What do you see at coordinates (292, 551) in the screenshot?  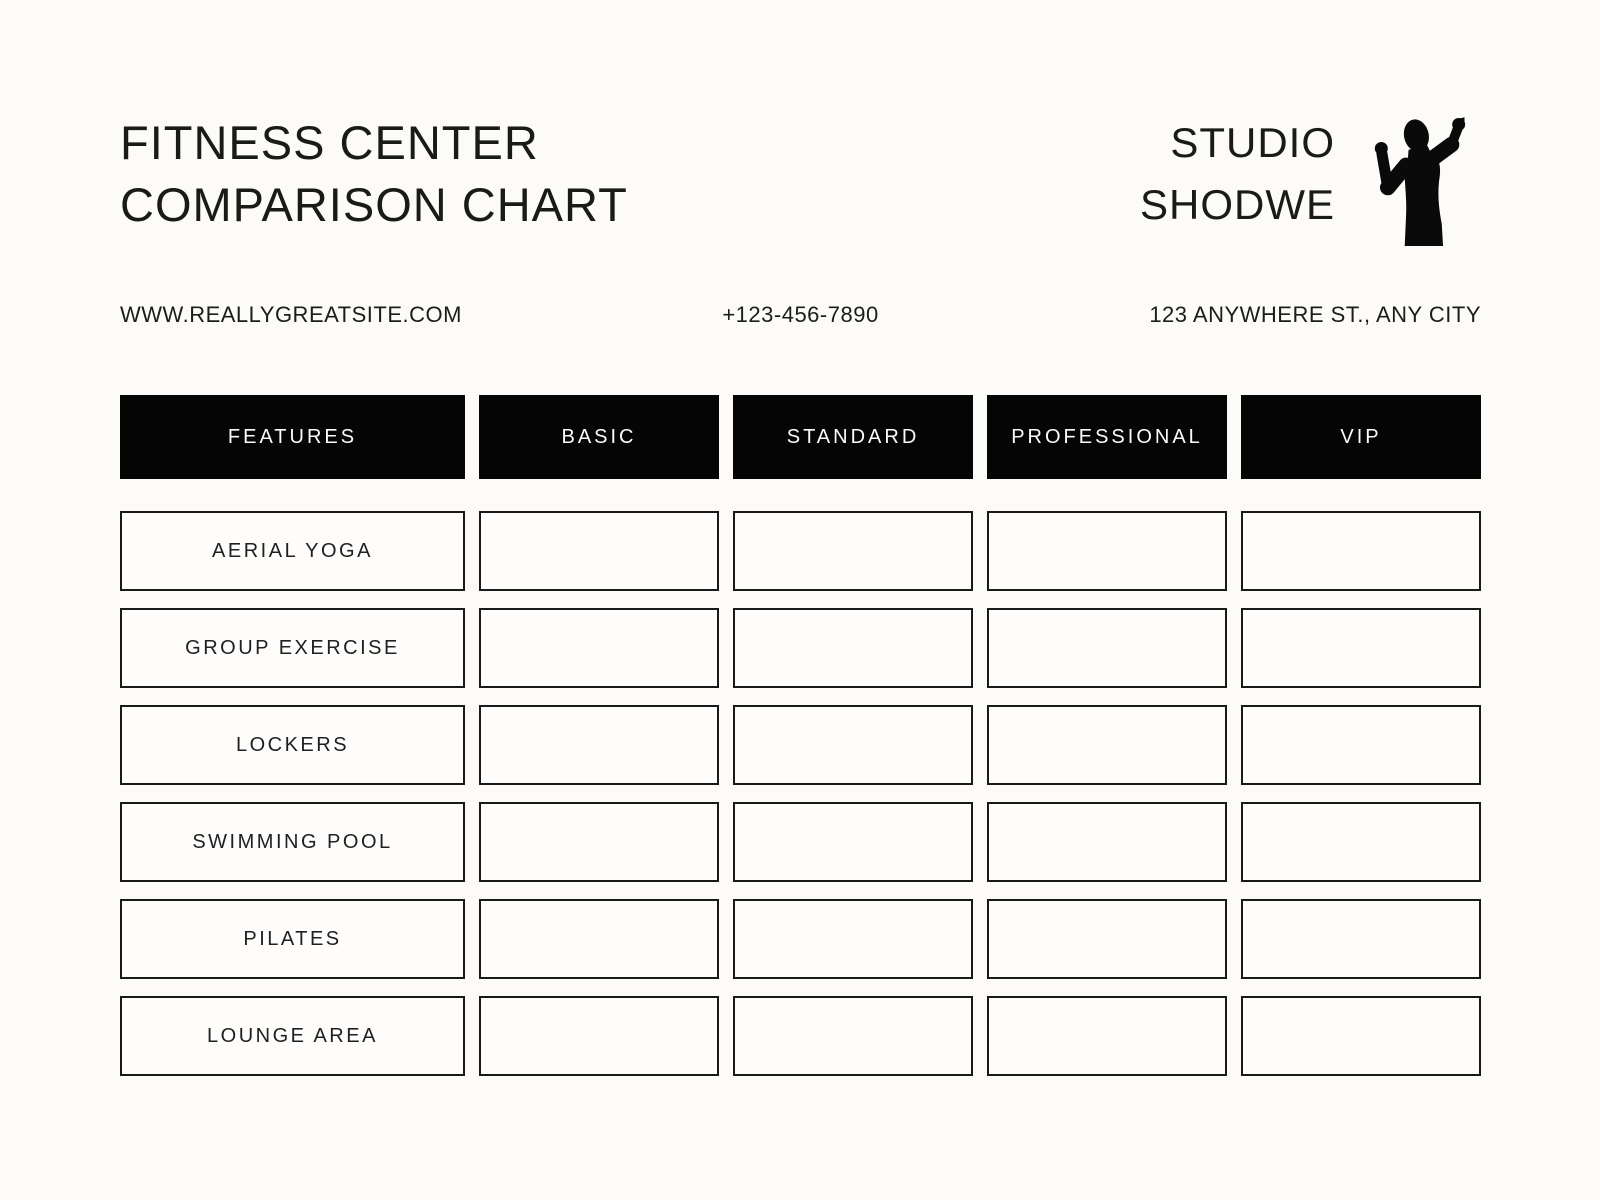 I see `feature-cell: AERIAL YOGA` at bounding box center [292, 551].